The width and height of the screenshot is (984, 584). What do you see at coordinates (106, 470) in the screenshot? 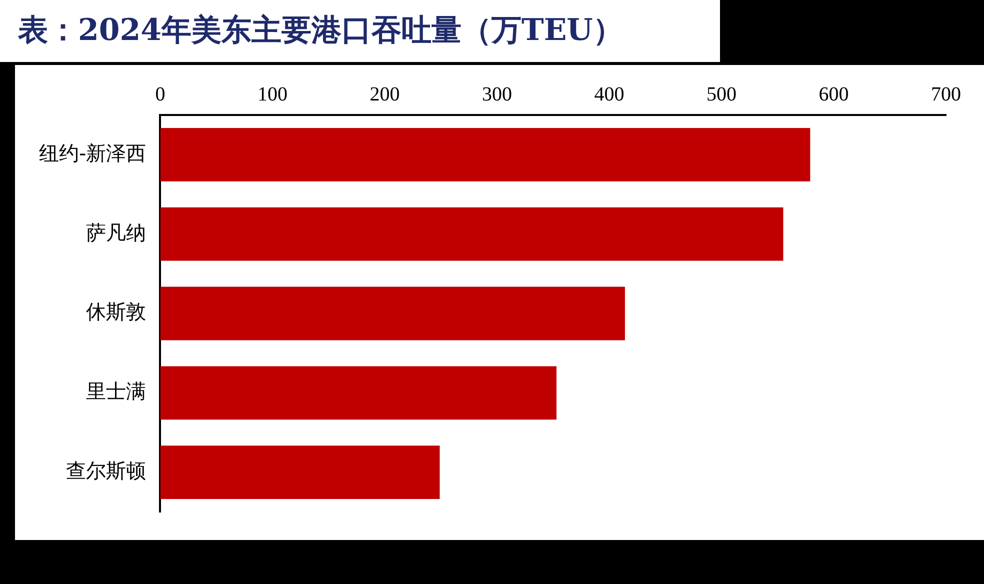
I see `y-tick-label: 查尔斯顿` at bounding box center [106, 470].